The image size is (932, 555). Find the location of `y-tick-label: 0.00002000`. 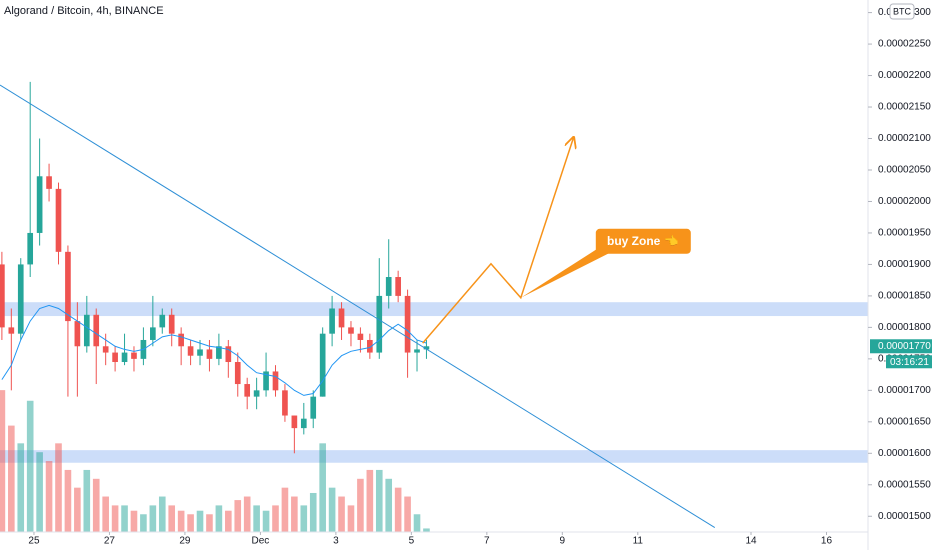

y-tick-label: 0.00002000 is located at coordinates (904, 201).